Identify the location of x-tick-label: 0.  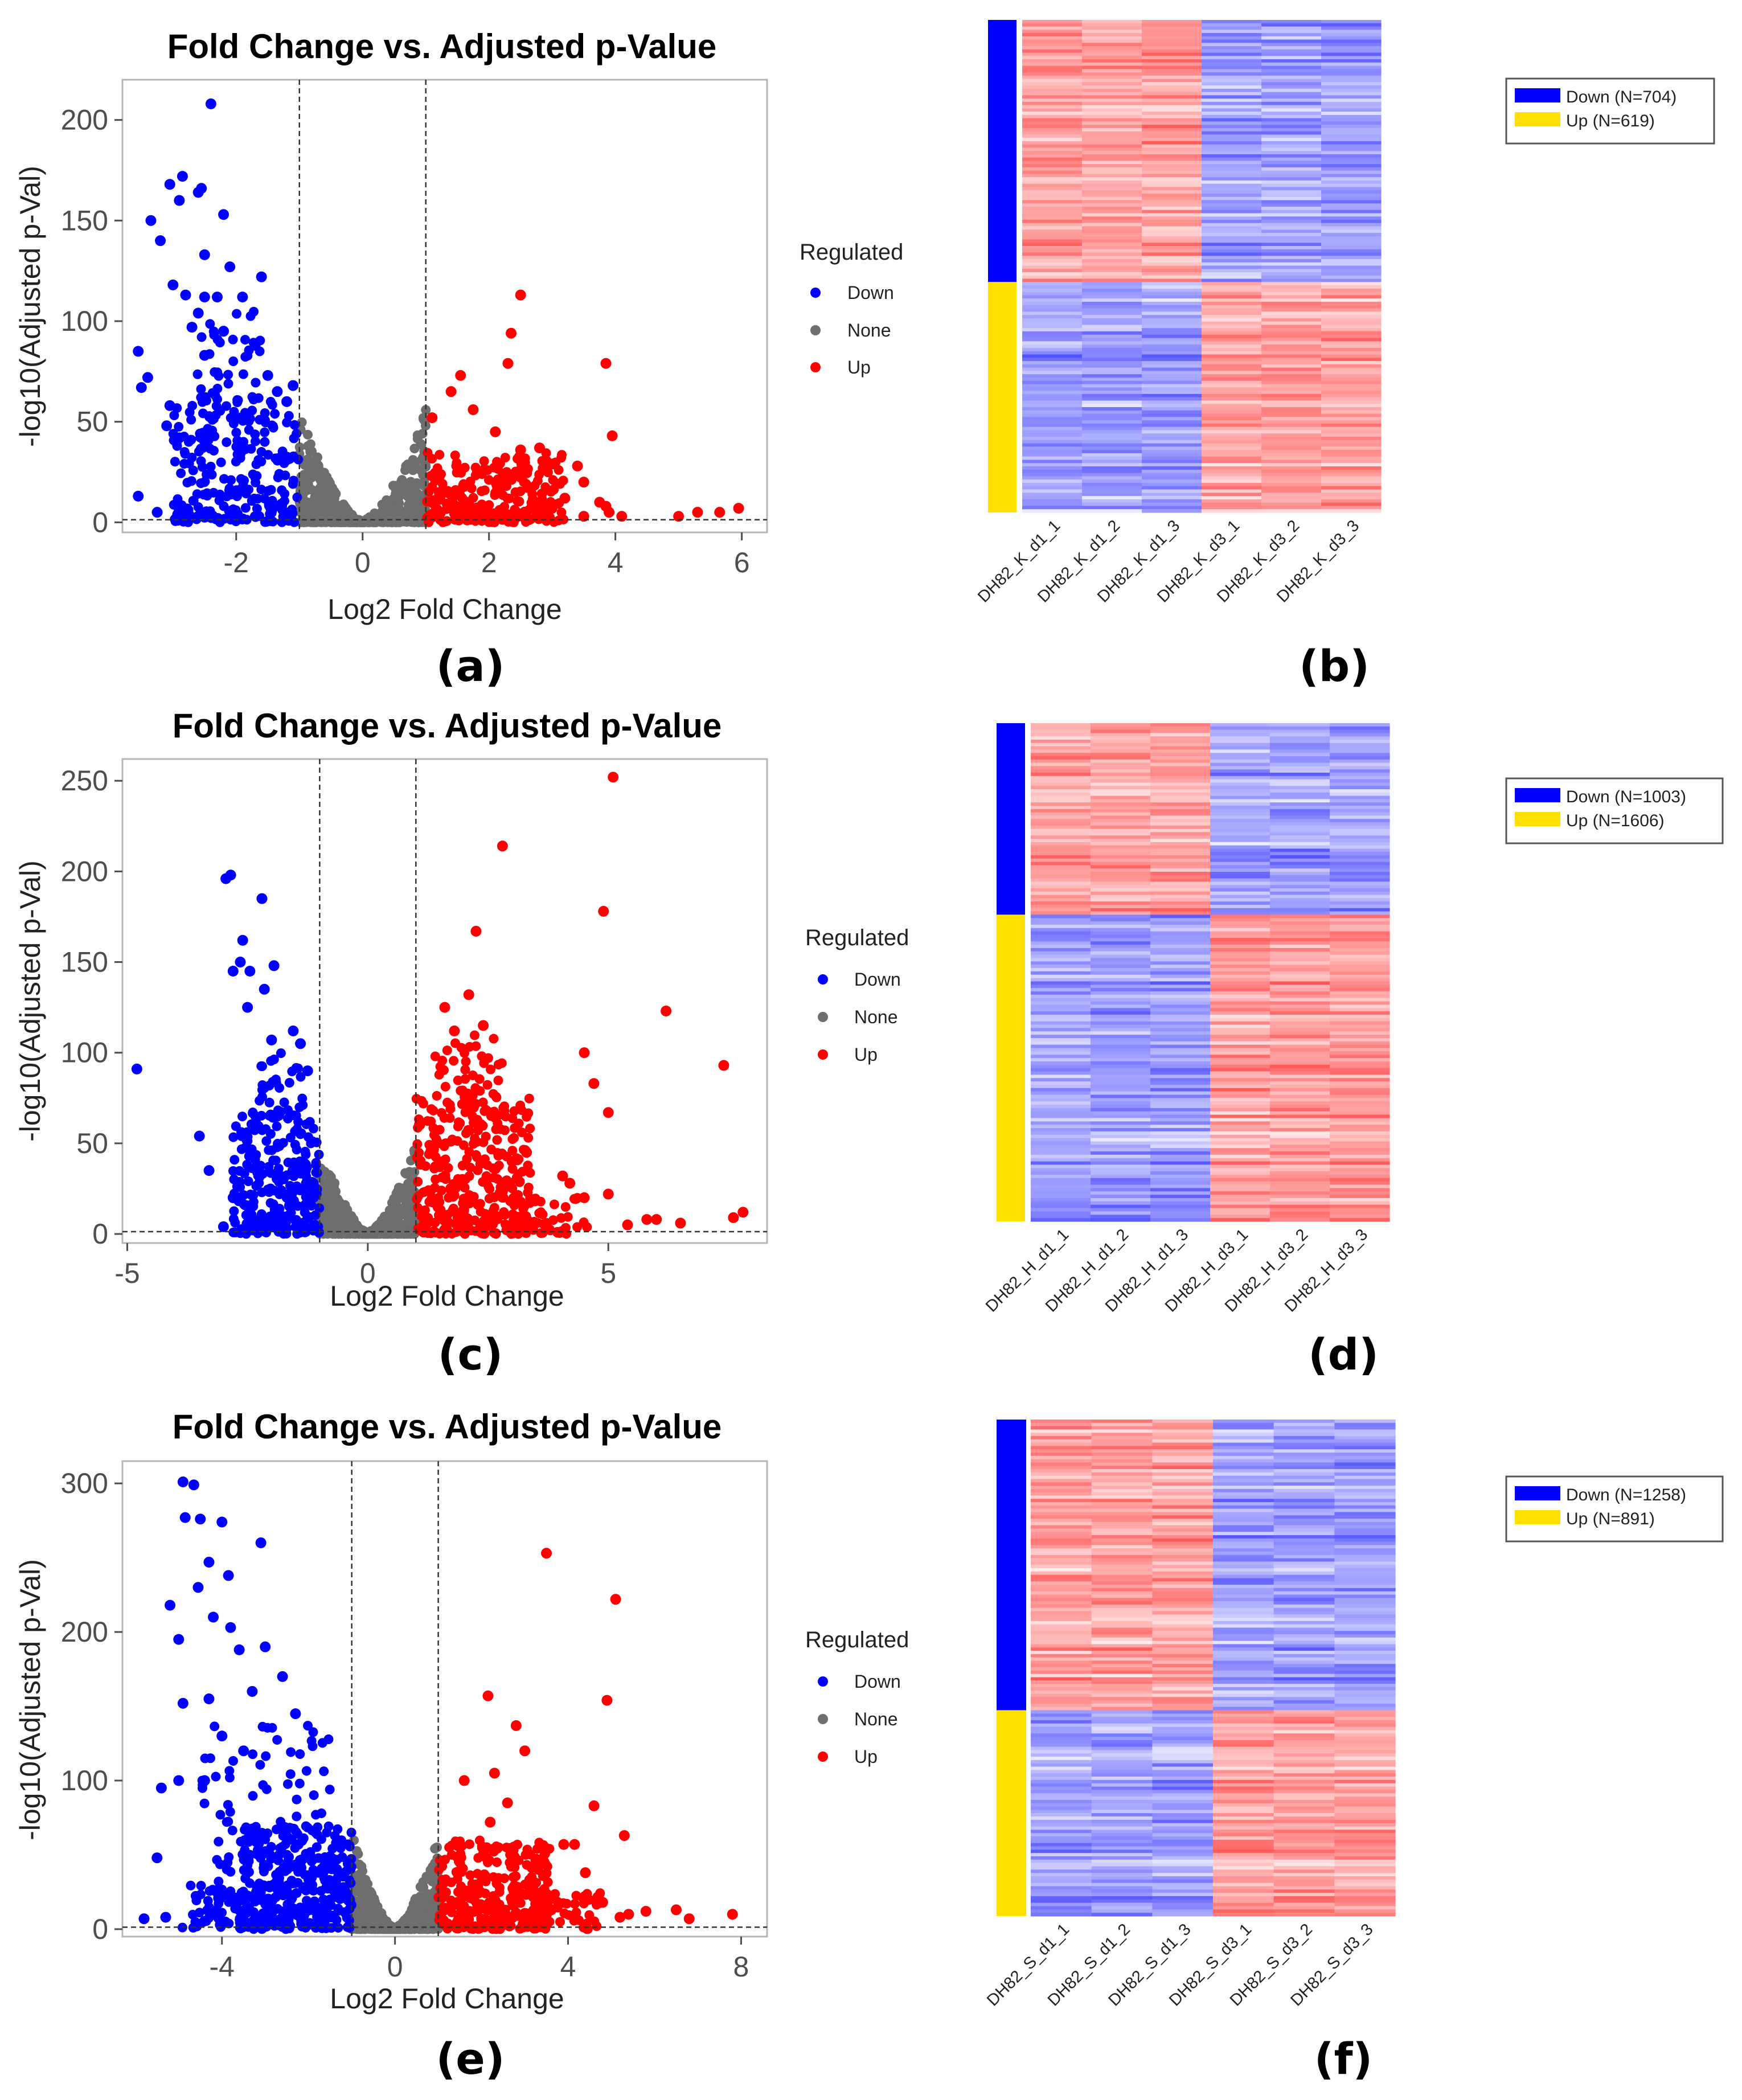
(368, 1273).